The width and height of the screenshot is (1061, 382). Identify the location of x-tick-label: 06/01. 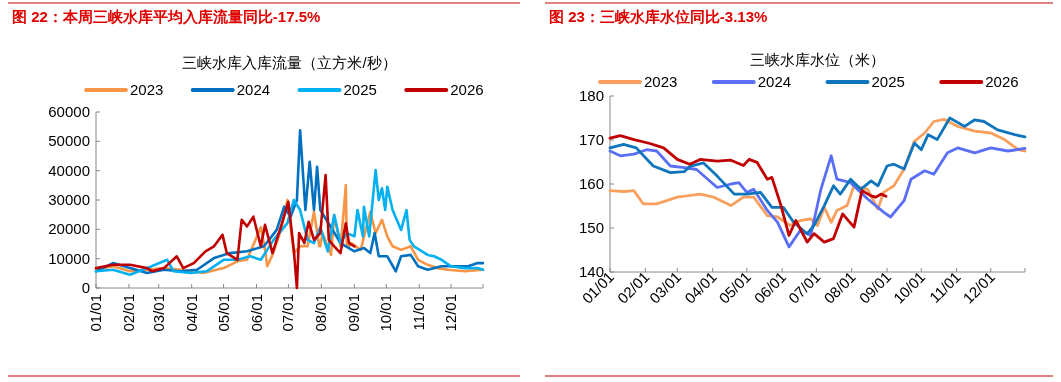
(256, 313).